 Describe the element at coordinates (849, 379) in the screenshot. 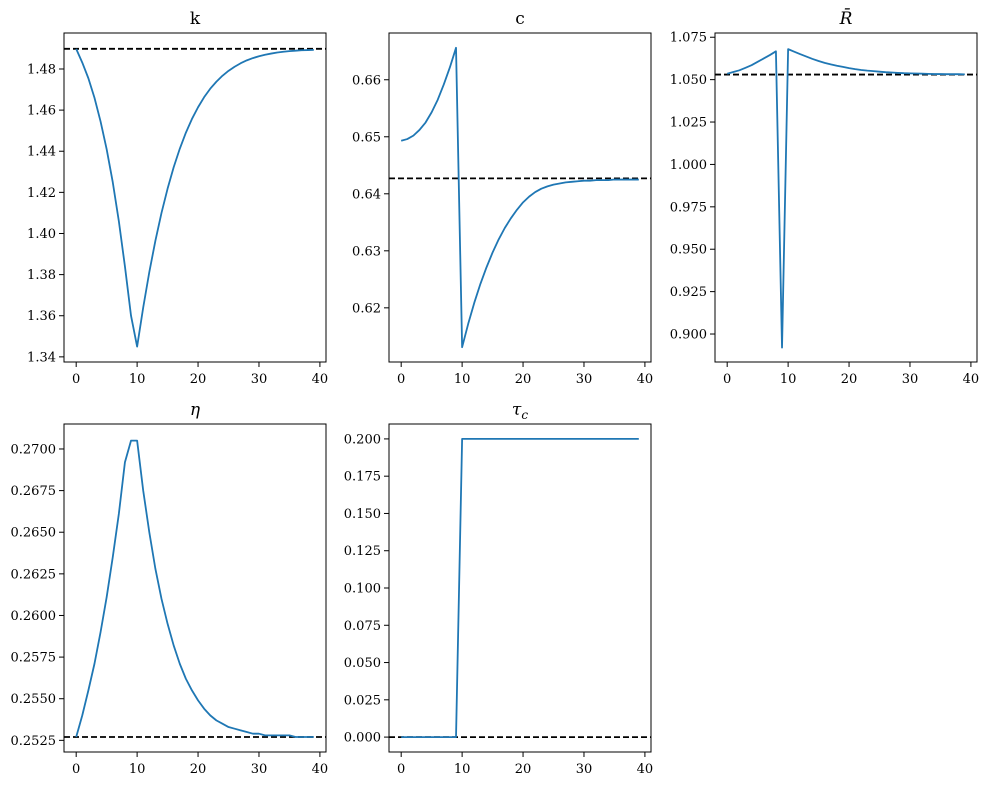

I see `x-tick-label-r-bar: 20` at that location.